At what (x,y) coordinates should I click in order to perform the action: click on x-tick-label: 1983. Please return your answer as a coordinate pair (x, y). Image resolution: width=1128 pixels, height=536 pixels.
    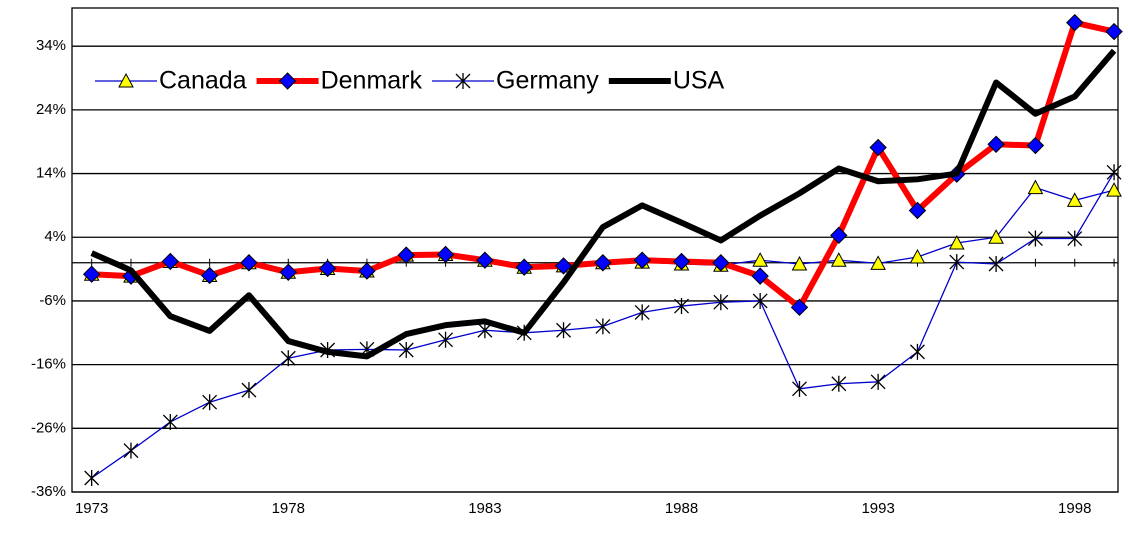
    Looking at the image, I should click on (484, 508).